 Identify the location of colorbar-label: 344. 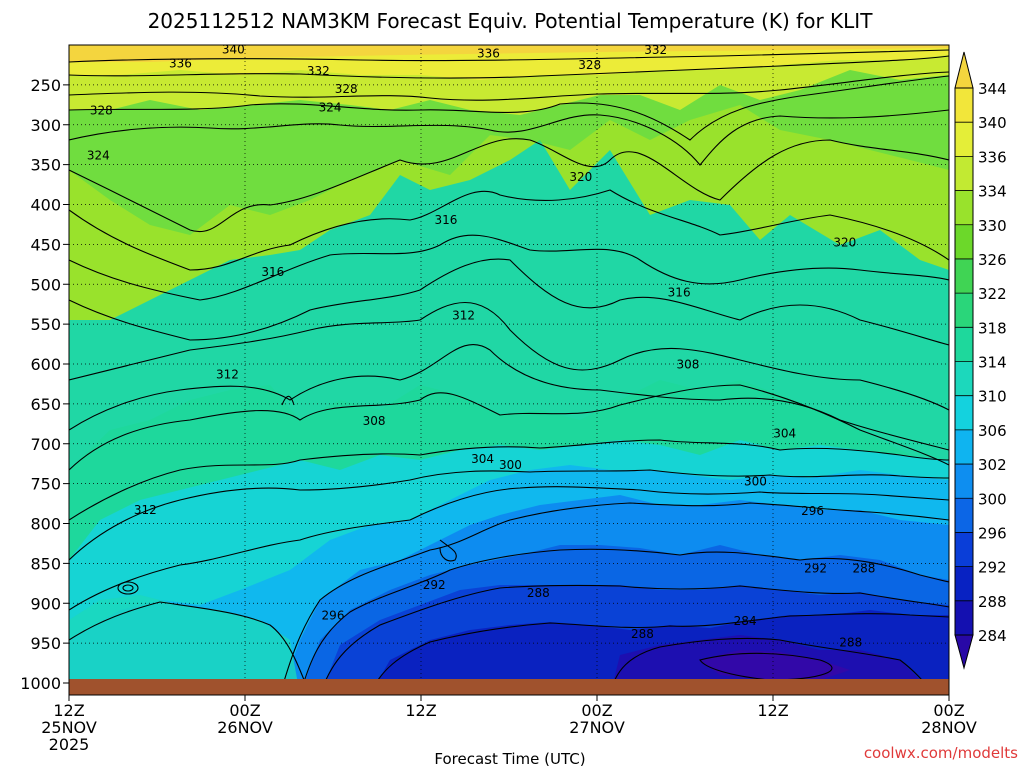
(992, 89).